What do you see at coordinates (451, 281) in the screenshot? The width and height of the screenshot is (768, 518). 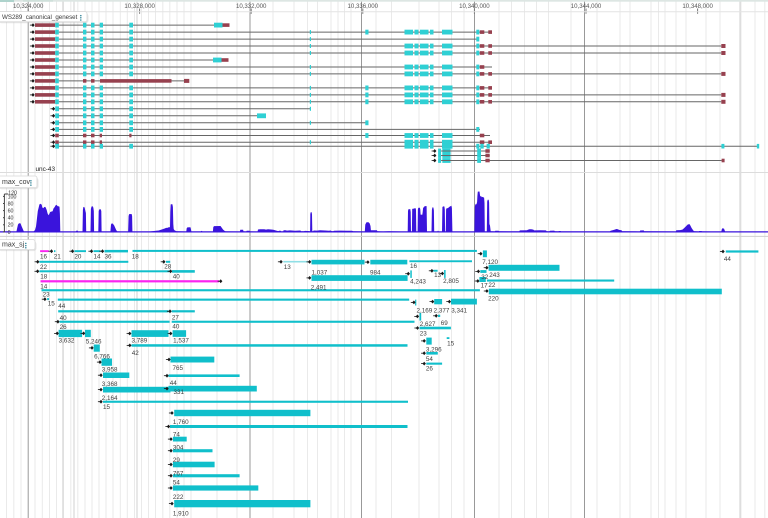 I see `svg-text: 2,805` at bounding box center [451, 281].